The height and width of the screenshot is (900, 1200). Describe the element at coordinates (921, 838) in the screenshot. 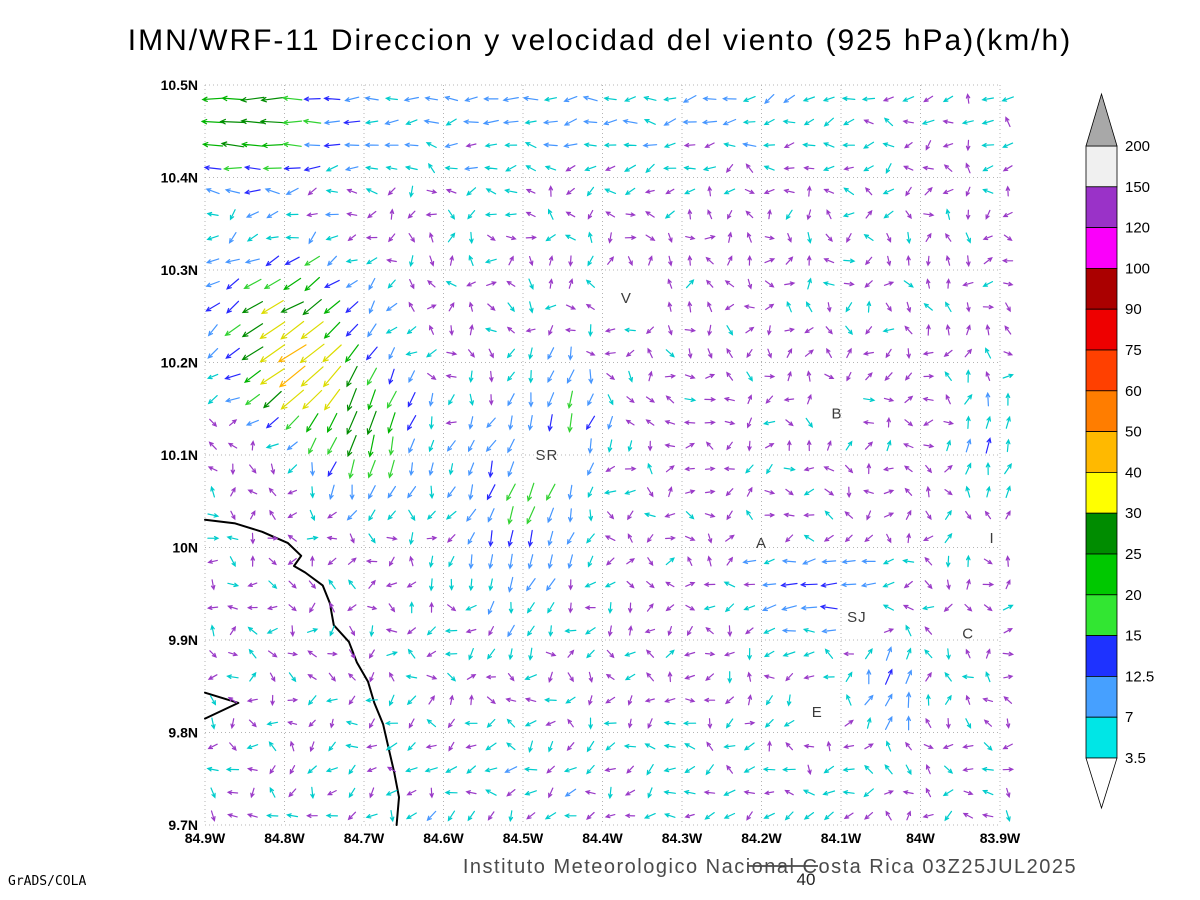

I see `x-tick-label: 84W` at that location.